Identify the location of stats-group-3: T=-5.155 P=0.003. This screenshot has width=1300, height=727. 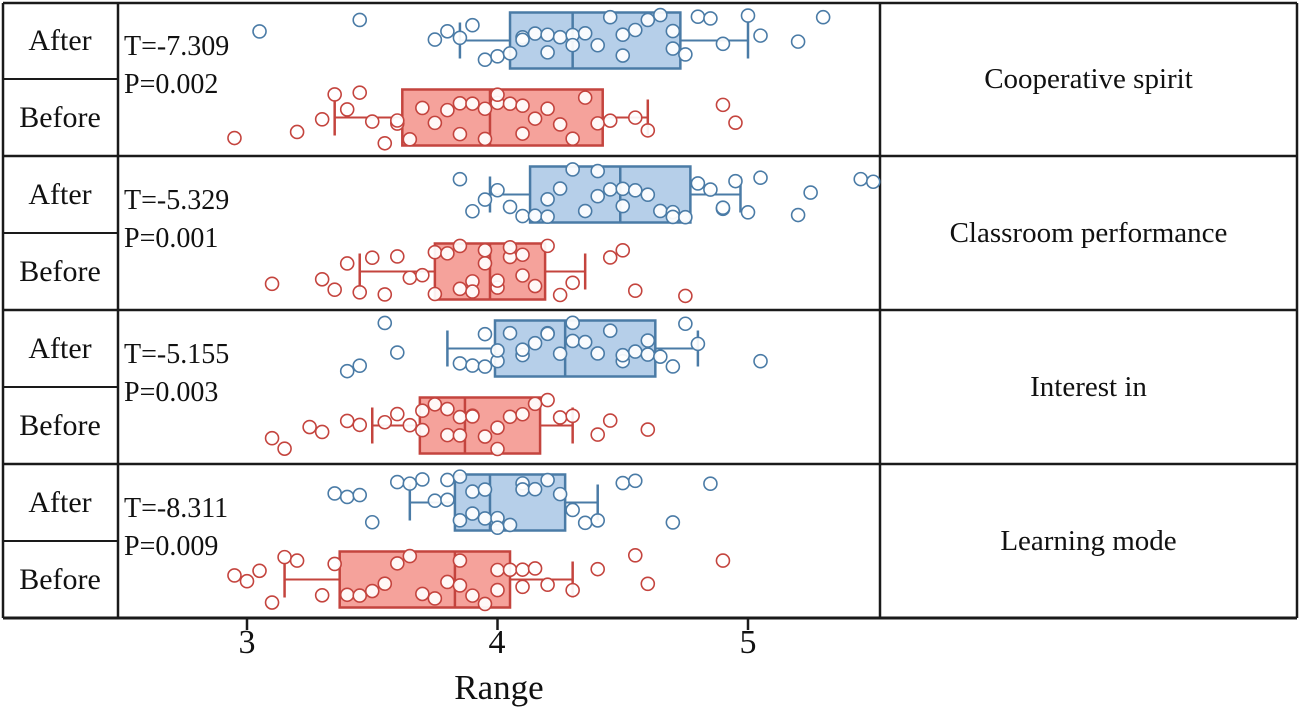
(249, 374).